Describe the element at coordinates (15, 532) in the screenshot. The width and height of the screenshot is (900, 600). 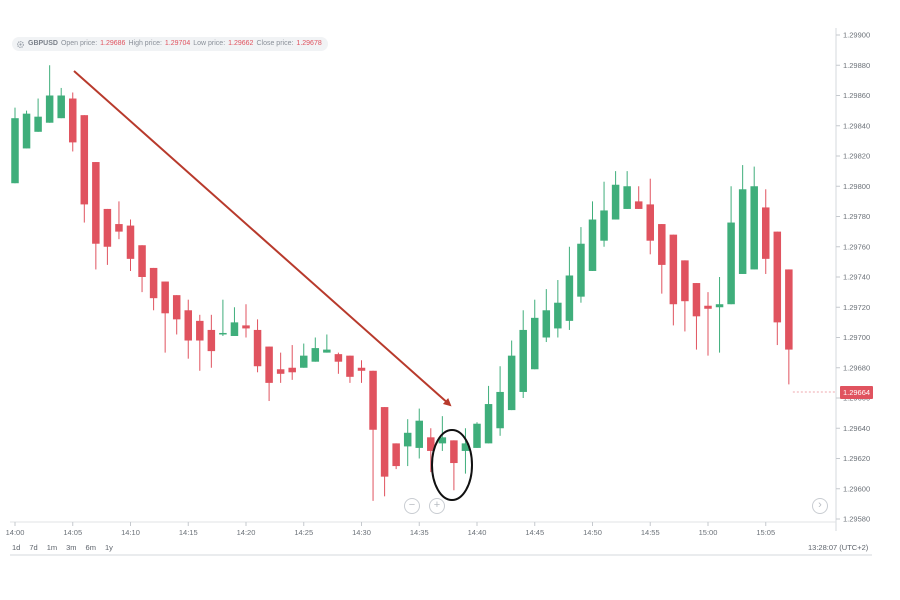
I see `x-tick-label: 14:00` at that location.